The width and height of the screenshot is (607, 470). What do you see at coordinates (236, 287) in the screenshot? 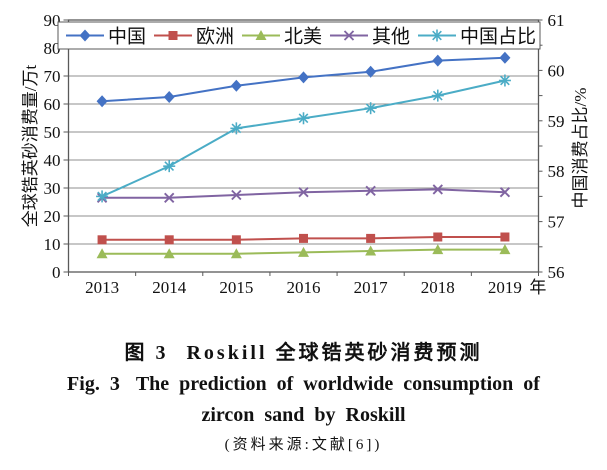
I see `x-tick-label: 2015` at bounding box center [236, 287].